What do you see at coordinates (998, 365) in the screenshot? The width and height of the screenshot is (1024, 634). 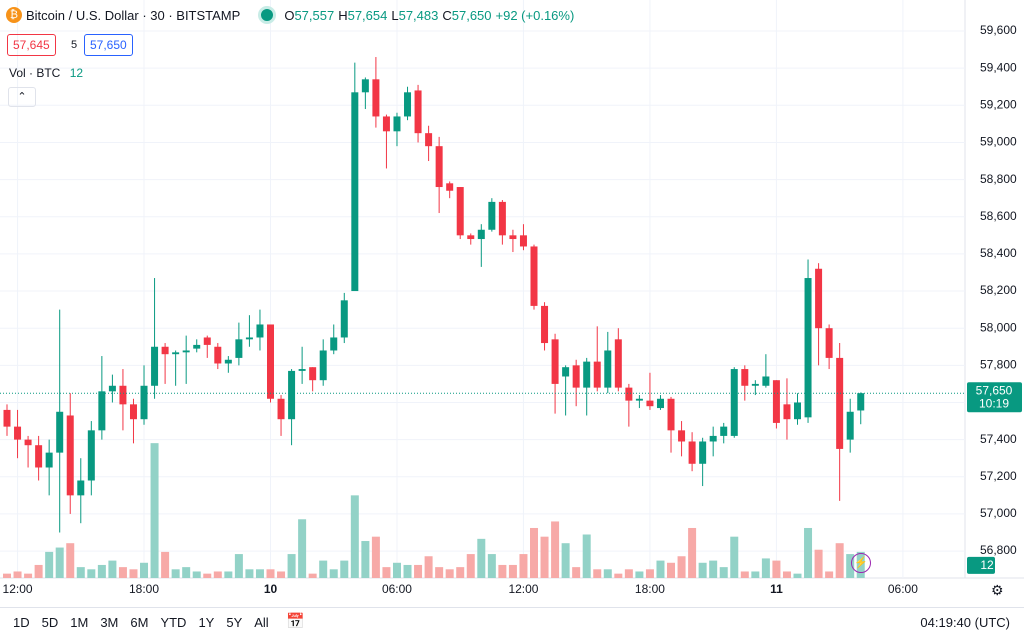 I see `y-tick-label: 57,800` at bounding box center [998, 365].